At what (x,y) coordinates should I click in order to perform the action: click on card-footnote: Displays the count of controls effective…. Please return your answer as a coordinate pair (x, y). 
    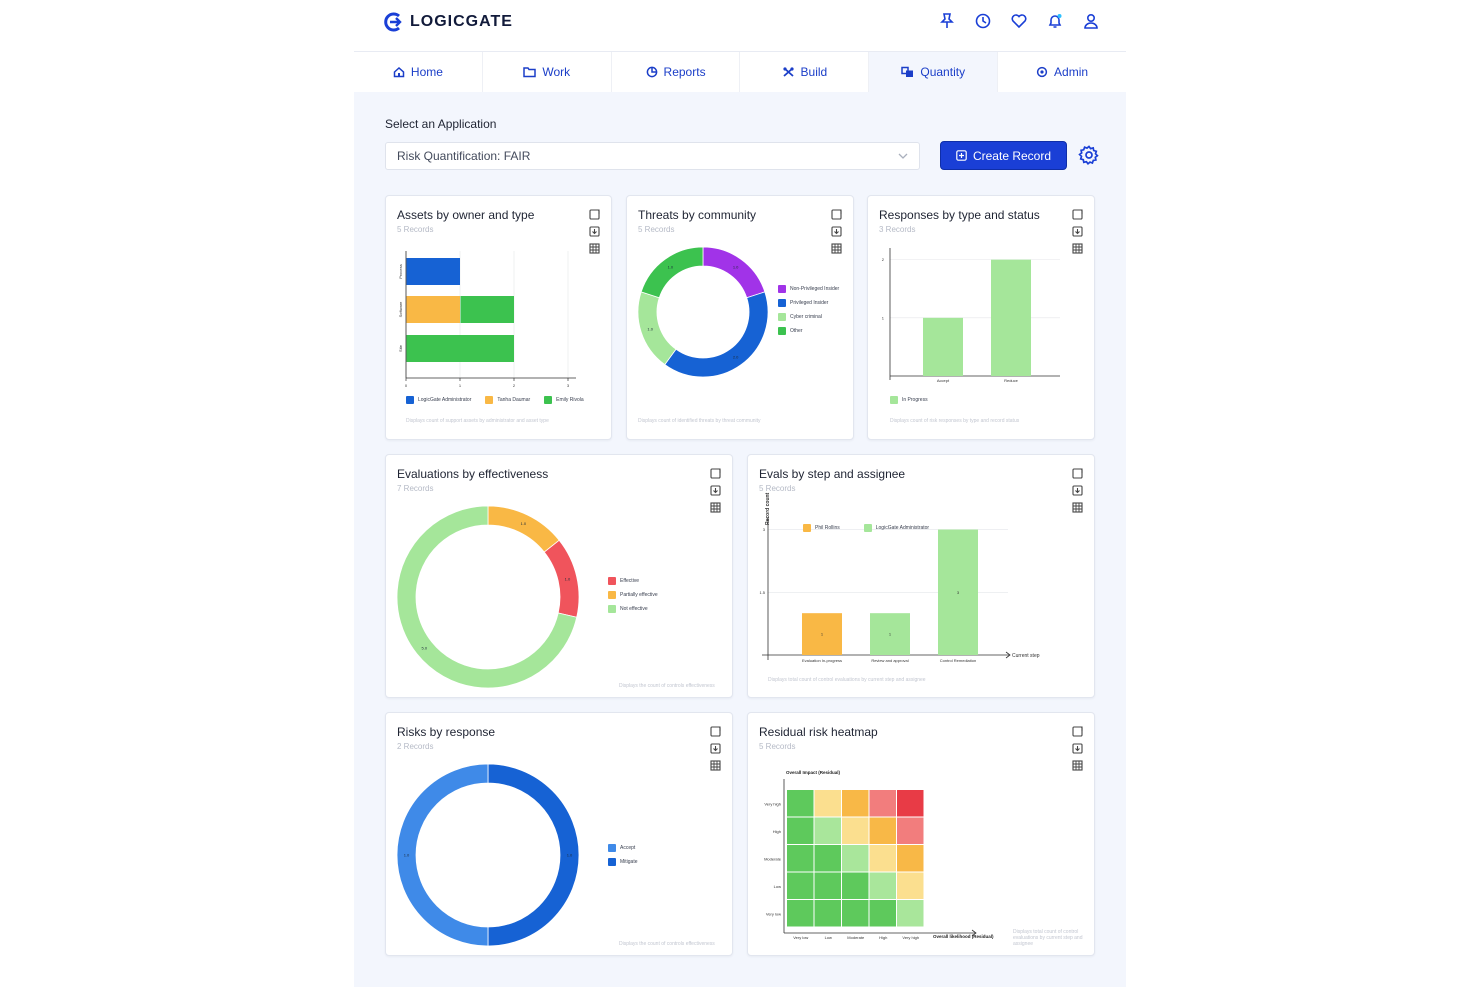
    Looking at the image, I should click on (667, 944).